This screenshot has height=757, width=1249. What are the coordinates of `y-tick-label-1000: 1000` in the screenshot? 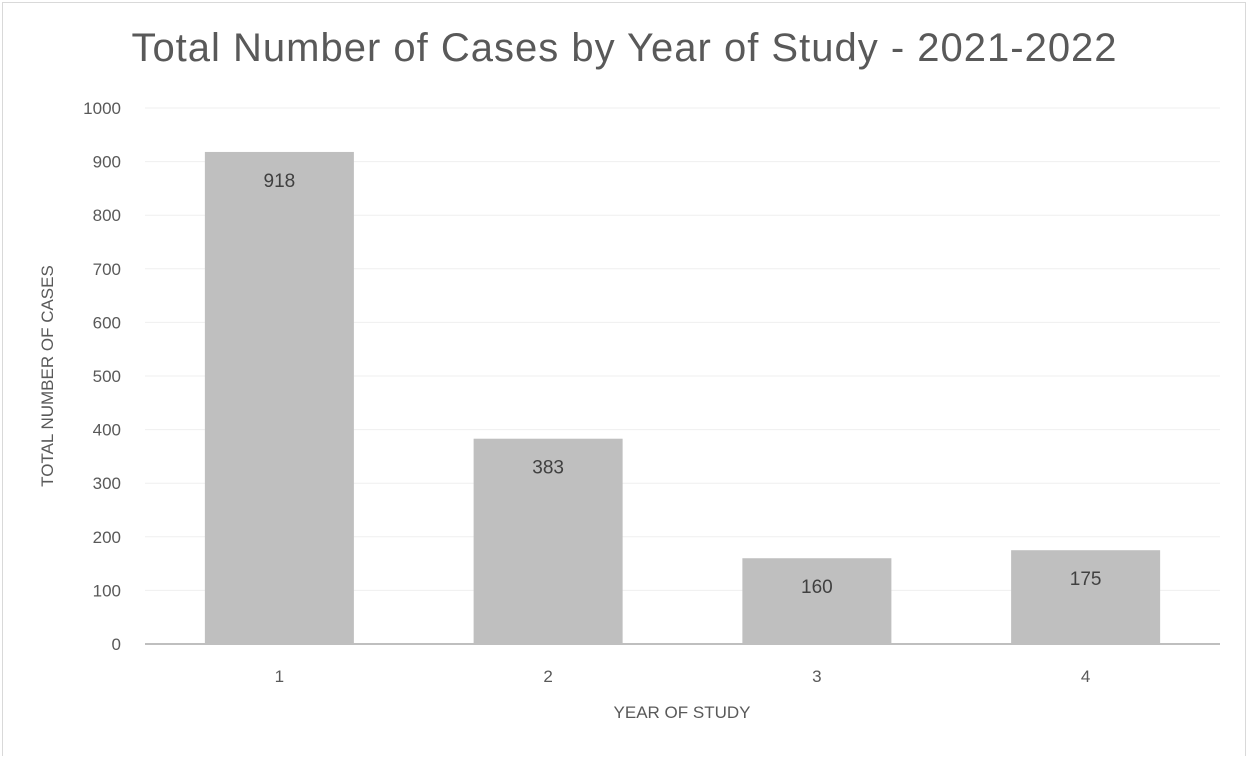 It's located at (102, 108).